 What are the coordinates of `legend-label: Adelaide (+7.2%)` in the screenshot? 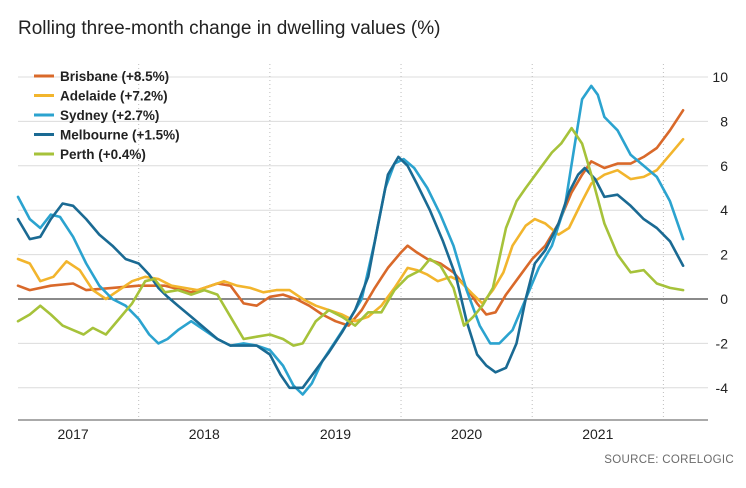 It's located at (114, 96).